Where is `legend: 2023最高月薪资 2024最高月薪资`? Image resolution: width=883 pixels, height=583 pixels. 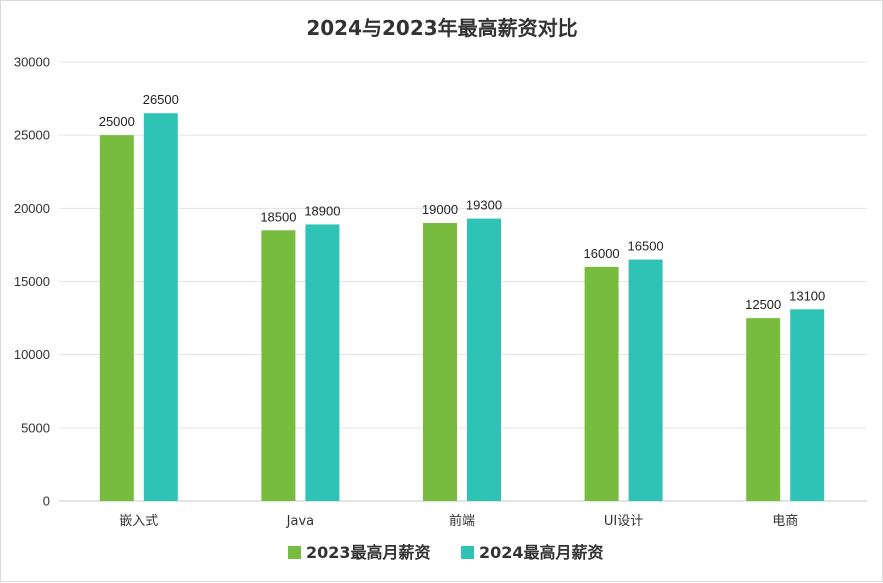
legend: 2023最高月薪资 2024最高月薪资 is located at coordinates (446, 552).